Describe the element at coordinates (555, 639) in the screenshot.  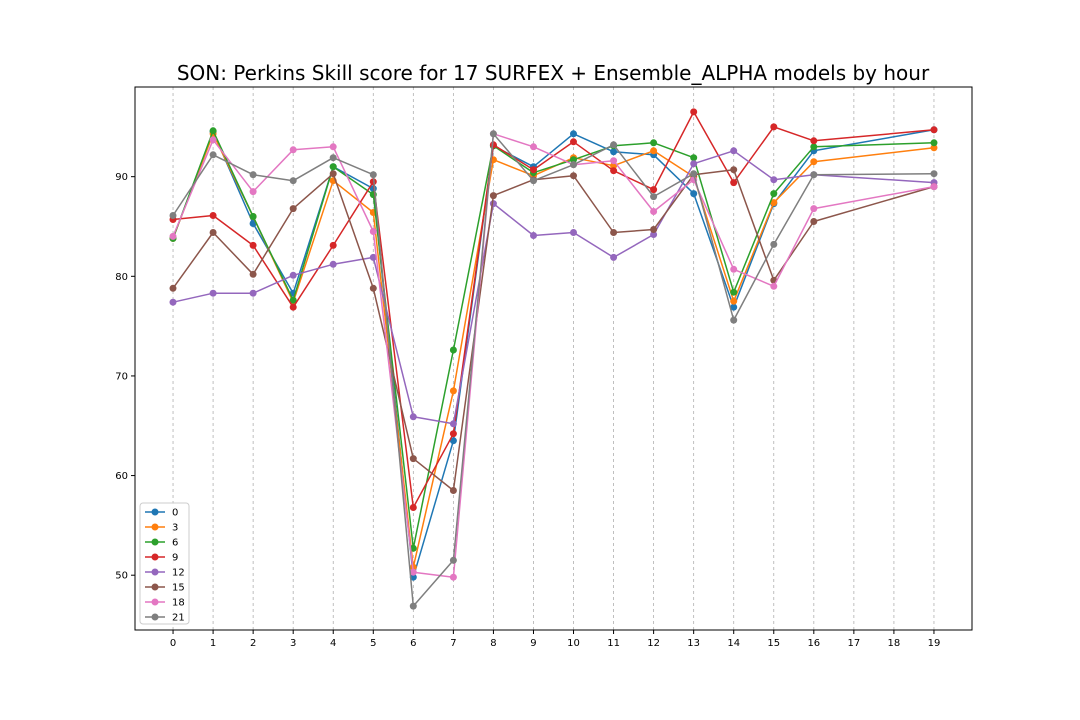
I see `x-axis: 0 1 2 3 4 5 6 7 8 9 10 11 12 13 14 15 16 17 18 19` at that location.